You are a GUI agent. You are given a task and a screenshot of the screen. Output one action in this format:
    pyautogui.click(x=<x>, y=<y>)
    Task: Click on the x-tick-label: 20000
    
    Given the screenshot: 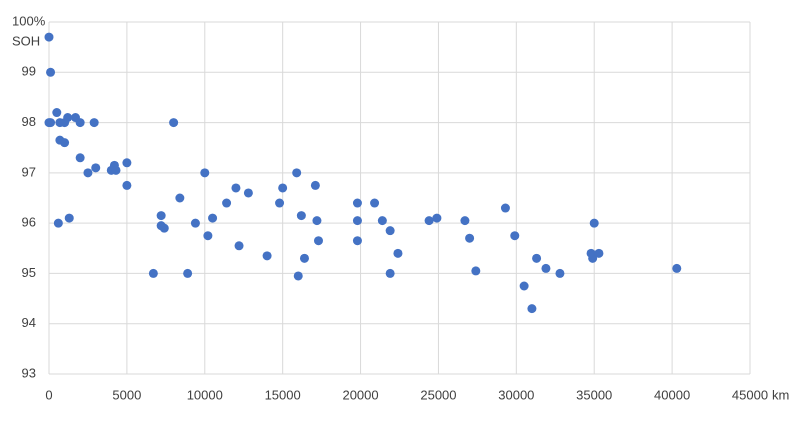 What is the action you would take?
    pyautogui.click(x=360, y=394)
    